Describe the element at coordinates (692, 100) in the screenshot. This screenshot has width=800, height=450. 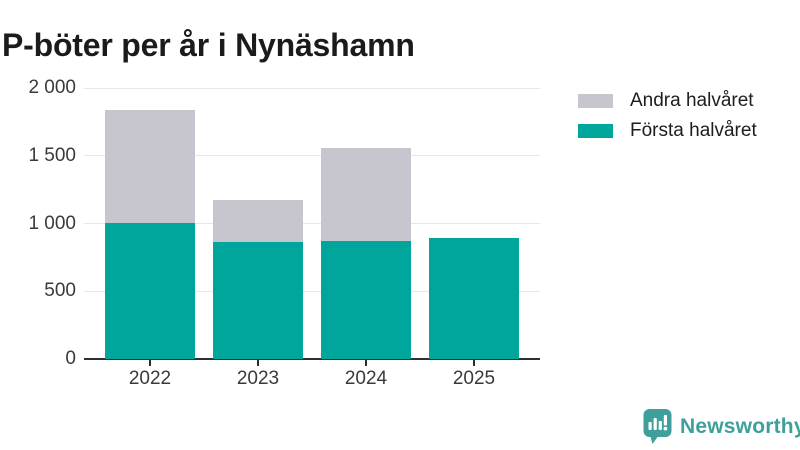
I see `legend-label: Andra halvåret` at that location.